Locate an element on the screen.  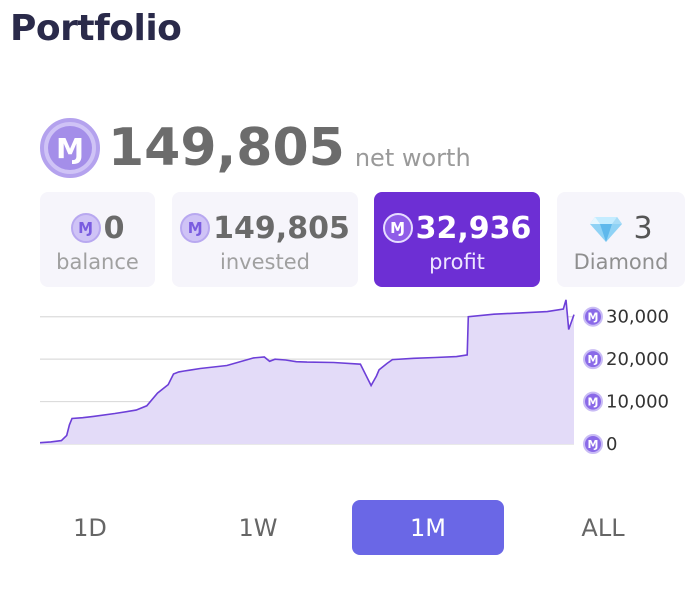
balance-value: 0 is located at coordinates (114, 228).